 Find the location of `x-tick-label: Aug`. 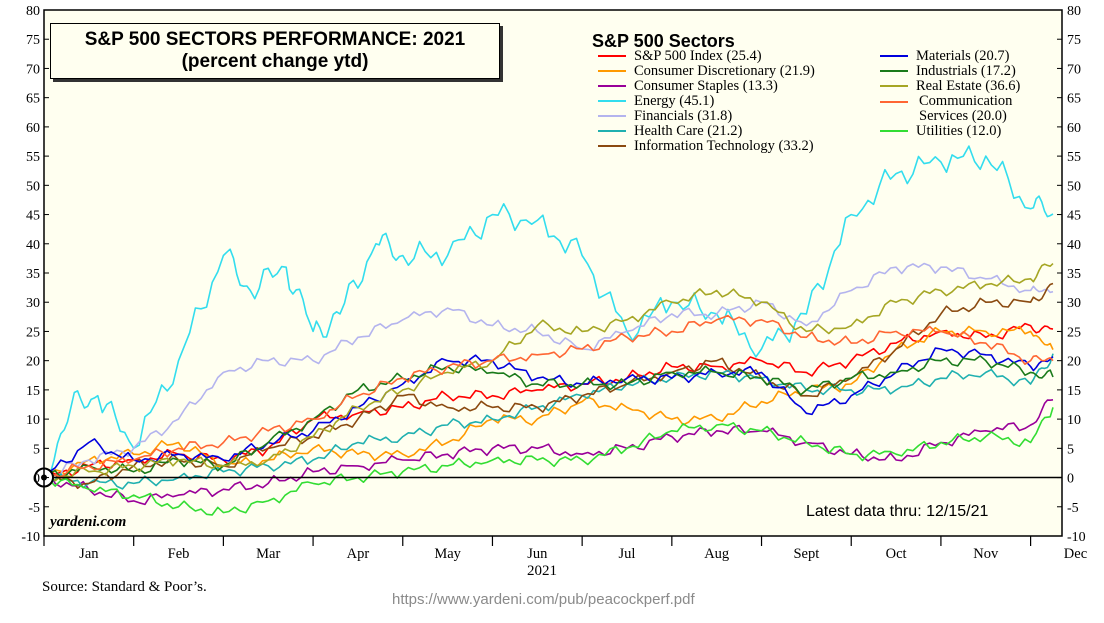

x-tick-label: Aug is located at coordinates (716, 554).